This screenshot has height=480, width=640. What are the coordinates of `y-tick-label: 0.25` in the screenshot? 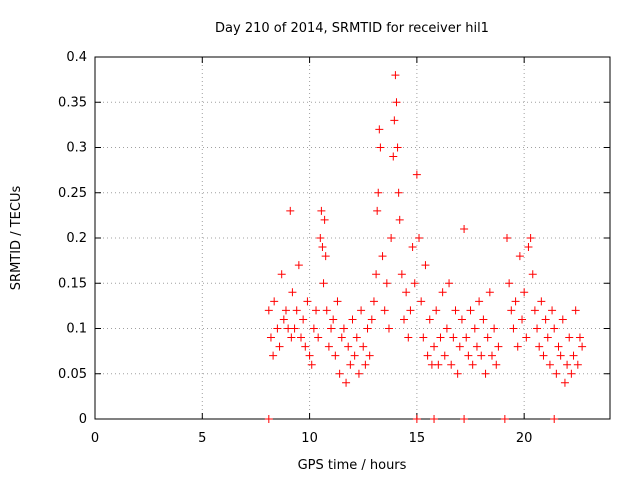 It's located at (72, 193).